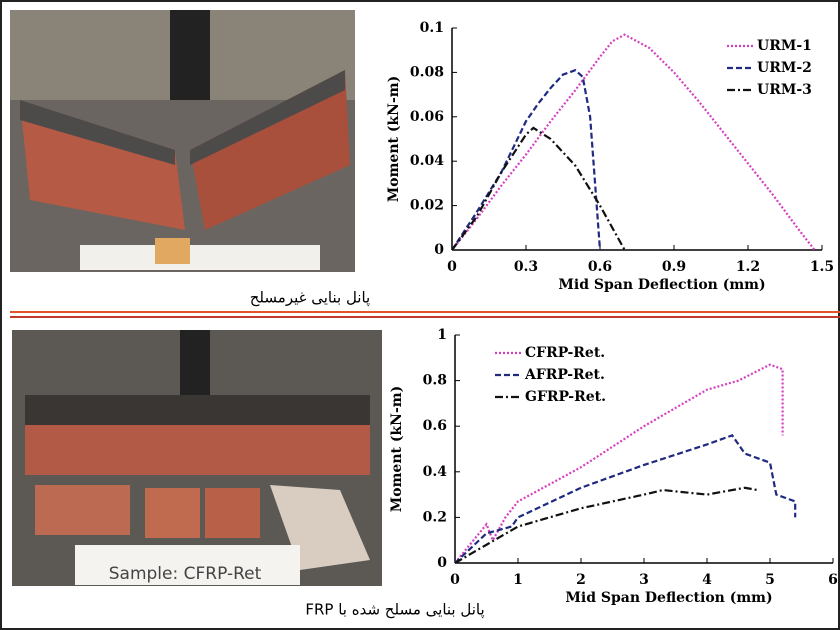  What do you see at coordinates (822, 267) in the screenshot?
I see `x-tick-label: 1.5` at bounding box center [822, 267].